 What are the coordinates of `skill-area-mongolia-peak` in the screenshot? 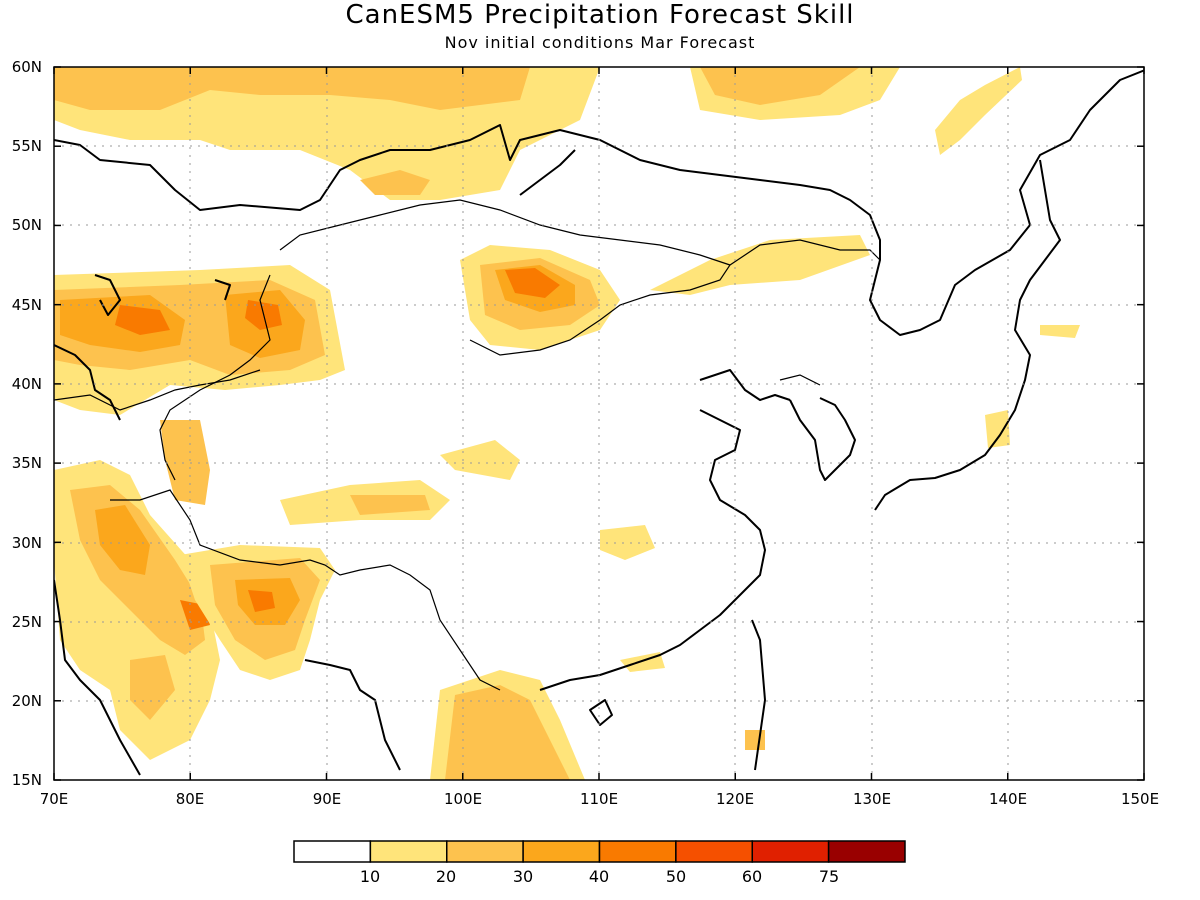 It's located at (532, 283).